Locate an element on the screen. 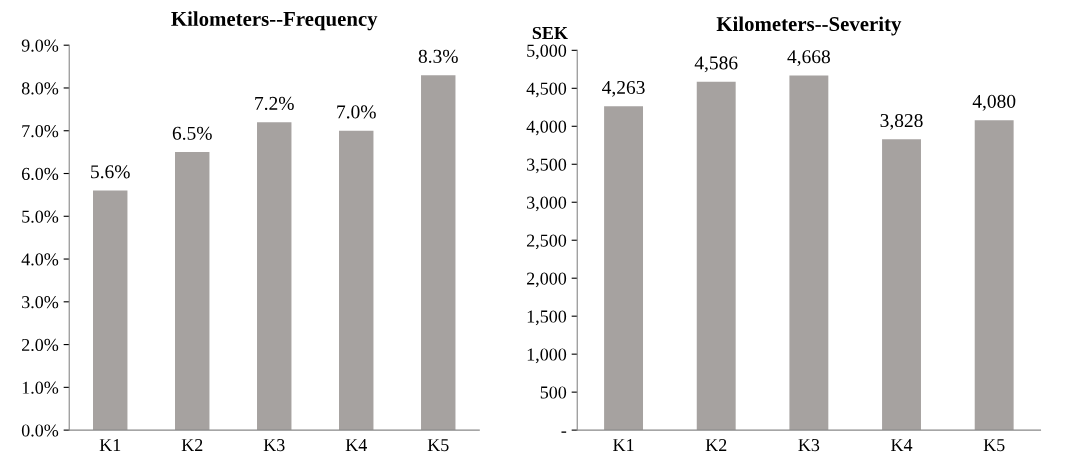 Image resolution: width=1065 pixels, height=466 pixels. data-label: 6.5% is located at coordinates (192, 133).